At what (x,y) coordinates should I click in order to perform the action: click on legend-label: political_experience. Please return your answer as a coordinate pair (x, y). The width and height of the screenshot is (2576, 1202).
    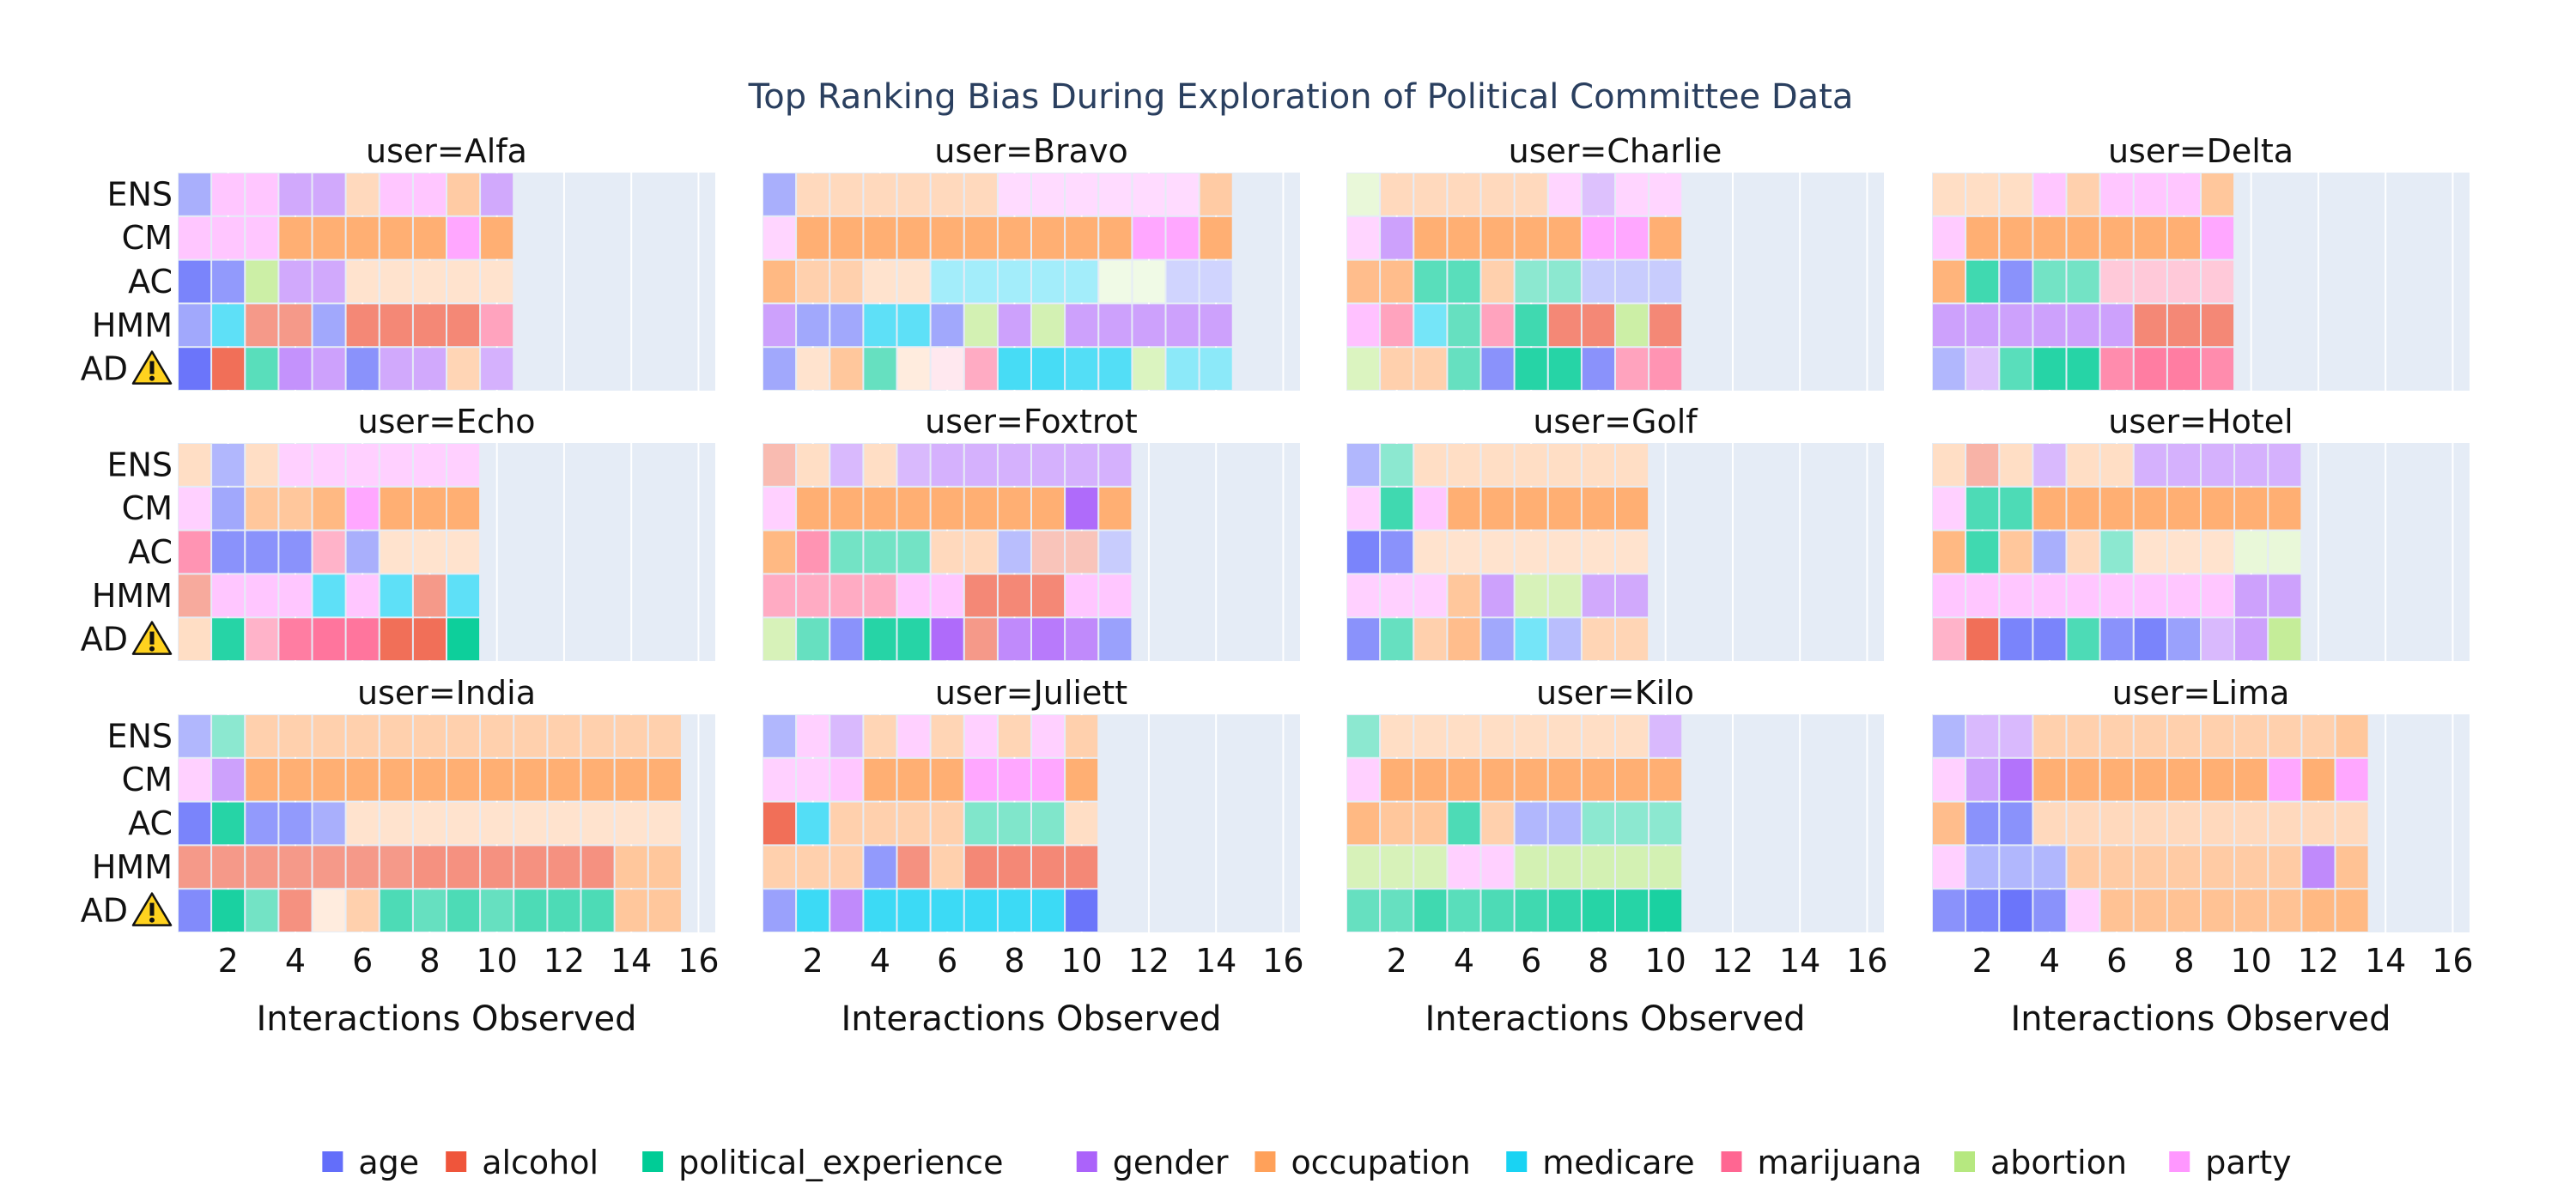
    Looking at the image, I should click on (841, 1162).